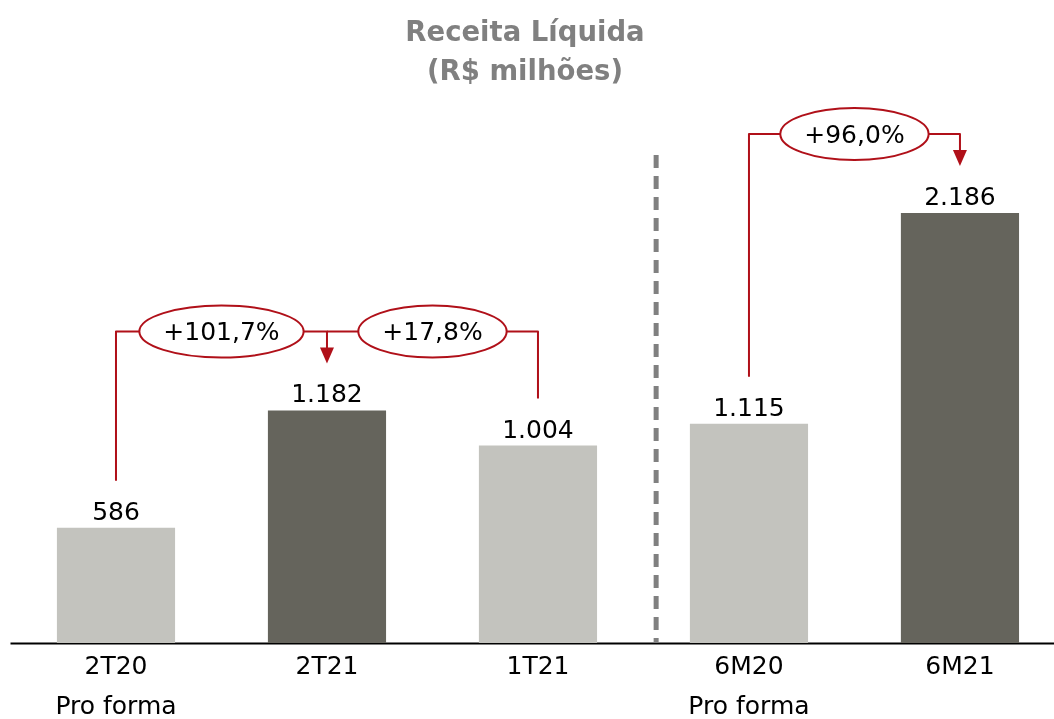 Image resolution: width=1054 pixels, height=719 pixels. Describe the element at coordinates (525, 50) in the screenshot. I see `chart-title: Receita Líquida (R$ milhões)` at that location.